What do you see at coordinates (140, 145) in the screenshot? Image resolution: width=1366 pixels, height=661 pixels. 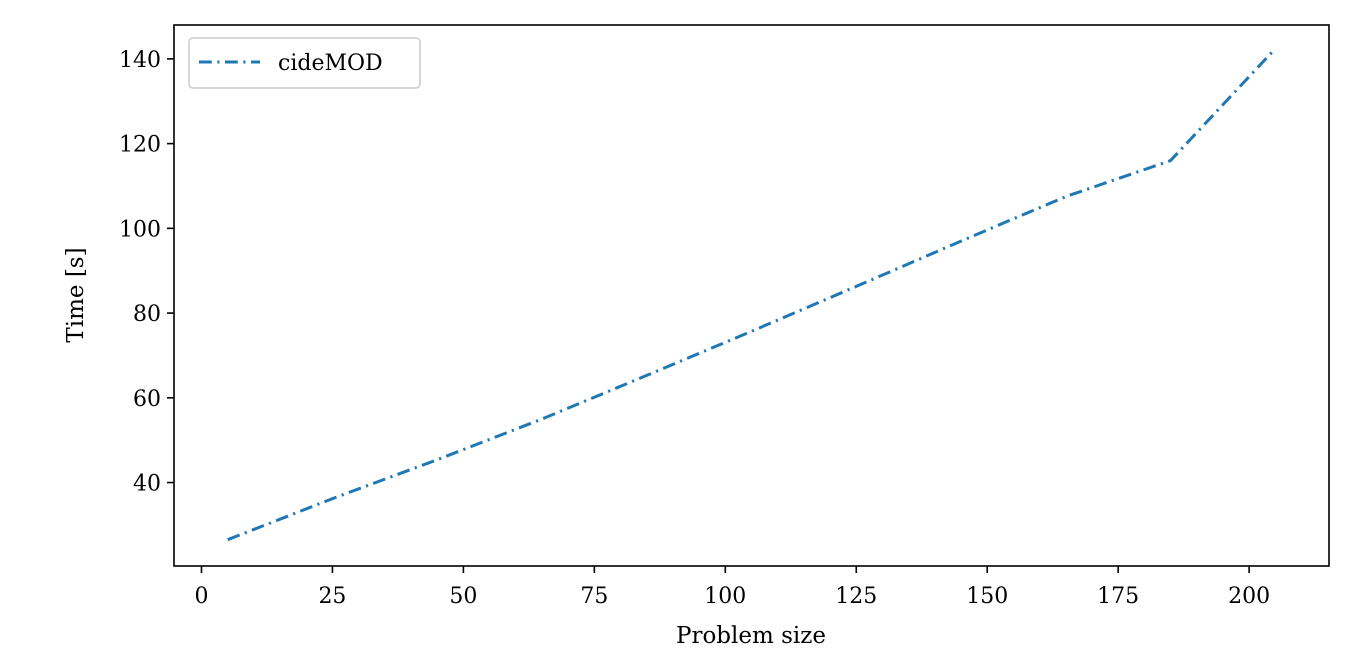 I see `y-tick-label: 120` at bounding box center [140, 145].